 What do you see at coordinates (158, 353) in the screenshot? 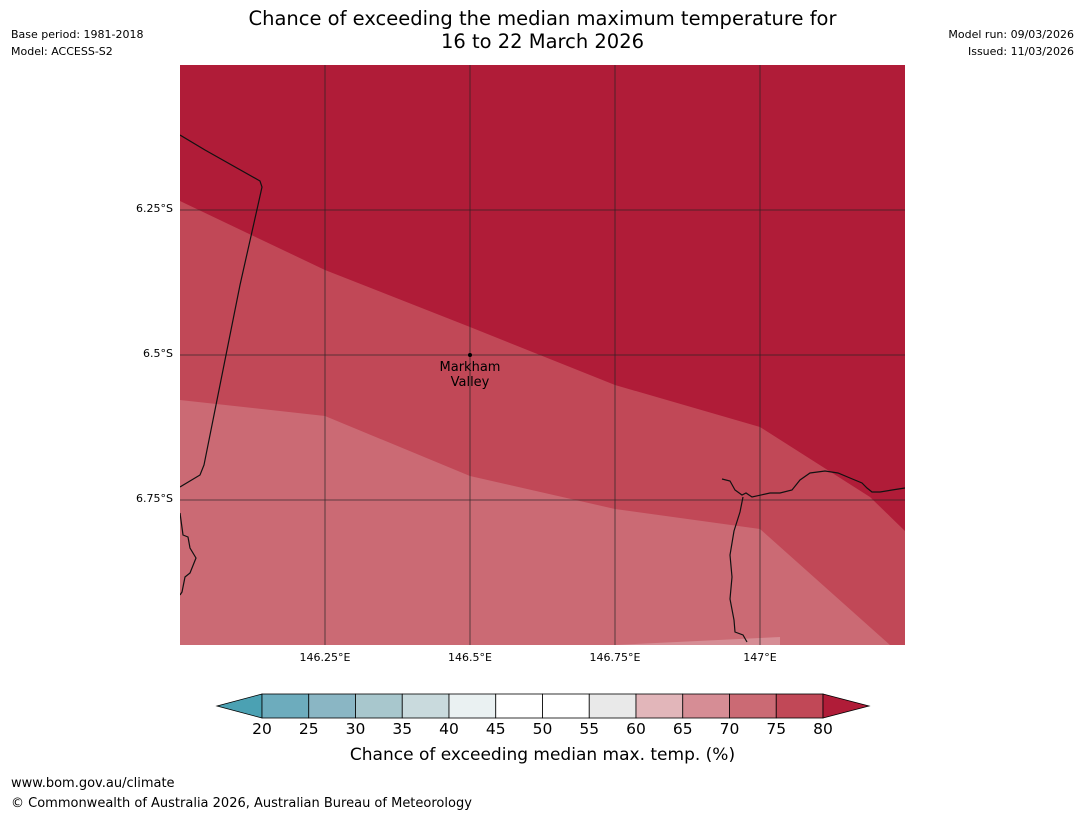
I see `lat-label-6-5: 6.5°S` at bounding box center [158, 353].